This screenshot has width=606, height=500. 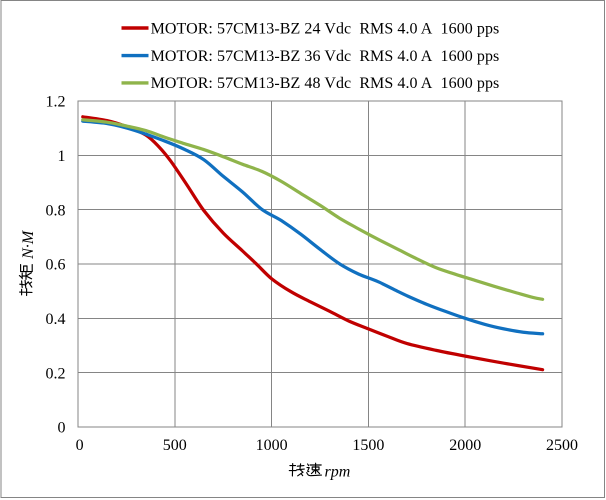 I want to click on svg-text: 1000, so click(x=272, y=445).